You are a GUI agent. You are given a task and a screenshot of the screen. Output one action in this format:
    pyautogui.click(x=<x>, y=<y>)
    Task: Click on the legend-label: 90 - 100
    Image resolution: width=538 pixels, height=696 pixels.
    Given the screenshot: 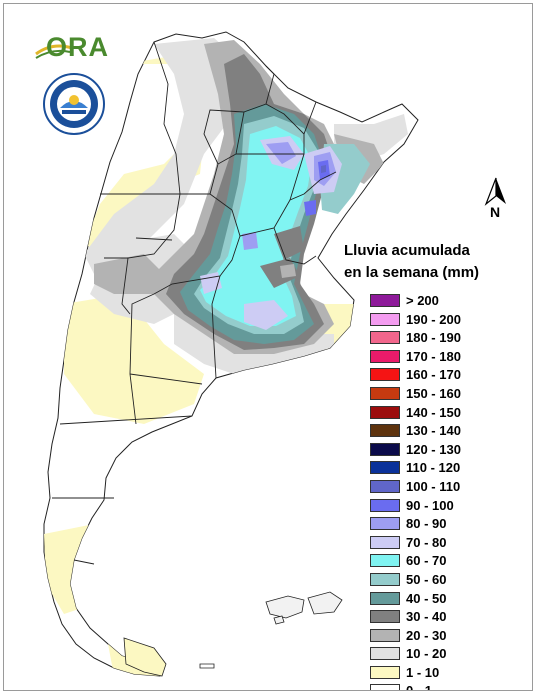 What is the action you would take?
    pyautogui.click(x=430, y=505)
    